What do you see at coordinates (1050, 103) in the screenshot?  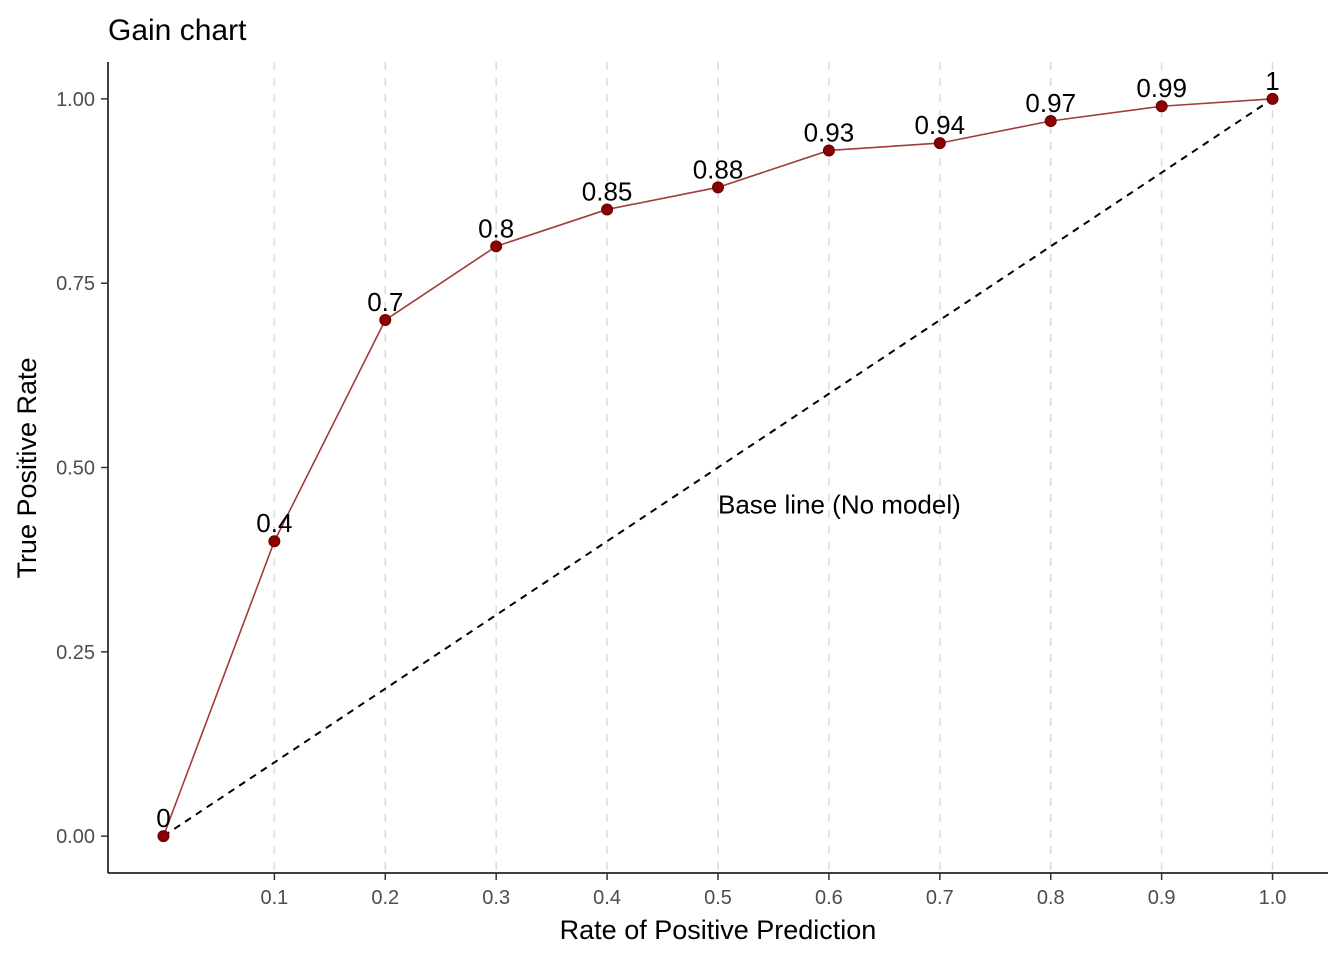 I see `data-label-8: 0.97` at bounding box center [1050, 103].